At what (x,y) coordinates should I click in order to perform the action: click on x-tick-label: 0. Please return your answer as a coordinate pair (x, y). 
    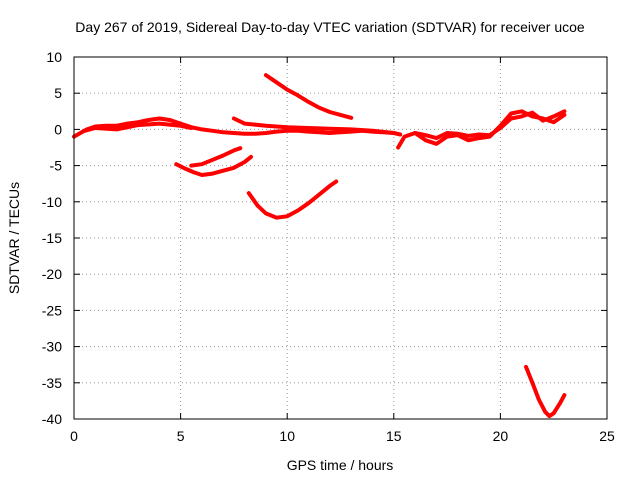
    Looking at the image, I should click on (74, 436).